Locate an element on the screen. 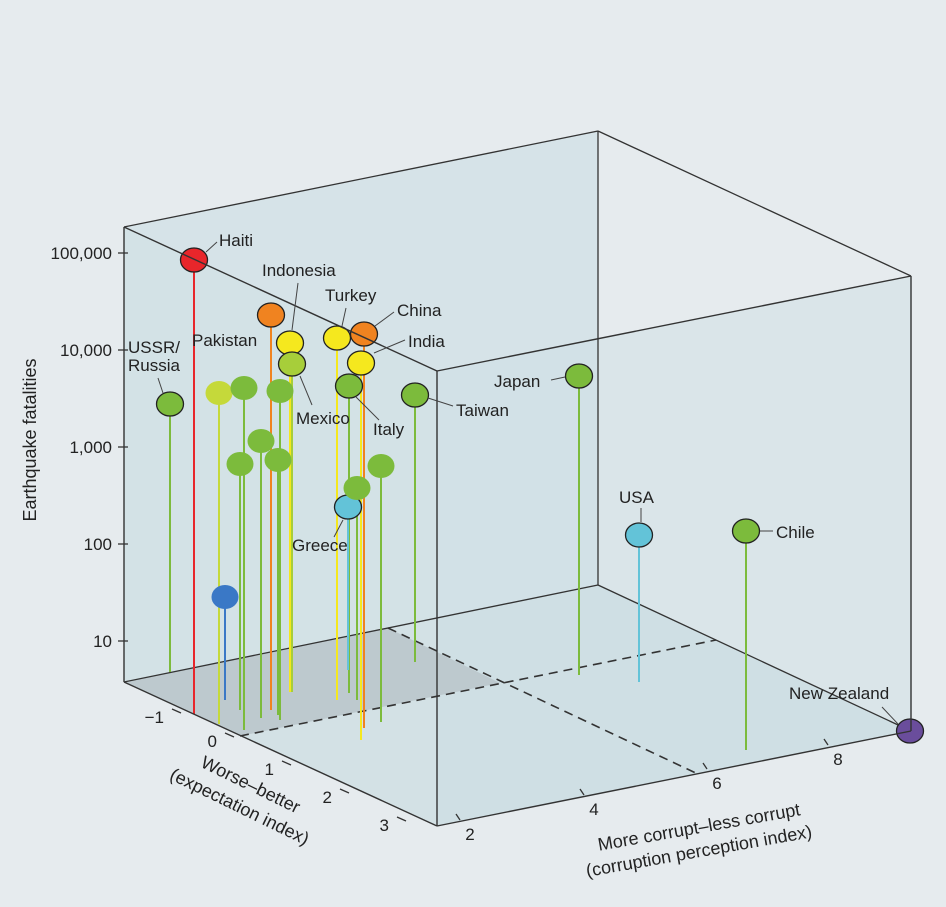  label-indonesia: Indonesia is located at coordinates (299, 270).